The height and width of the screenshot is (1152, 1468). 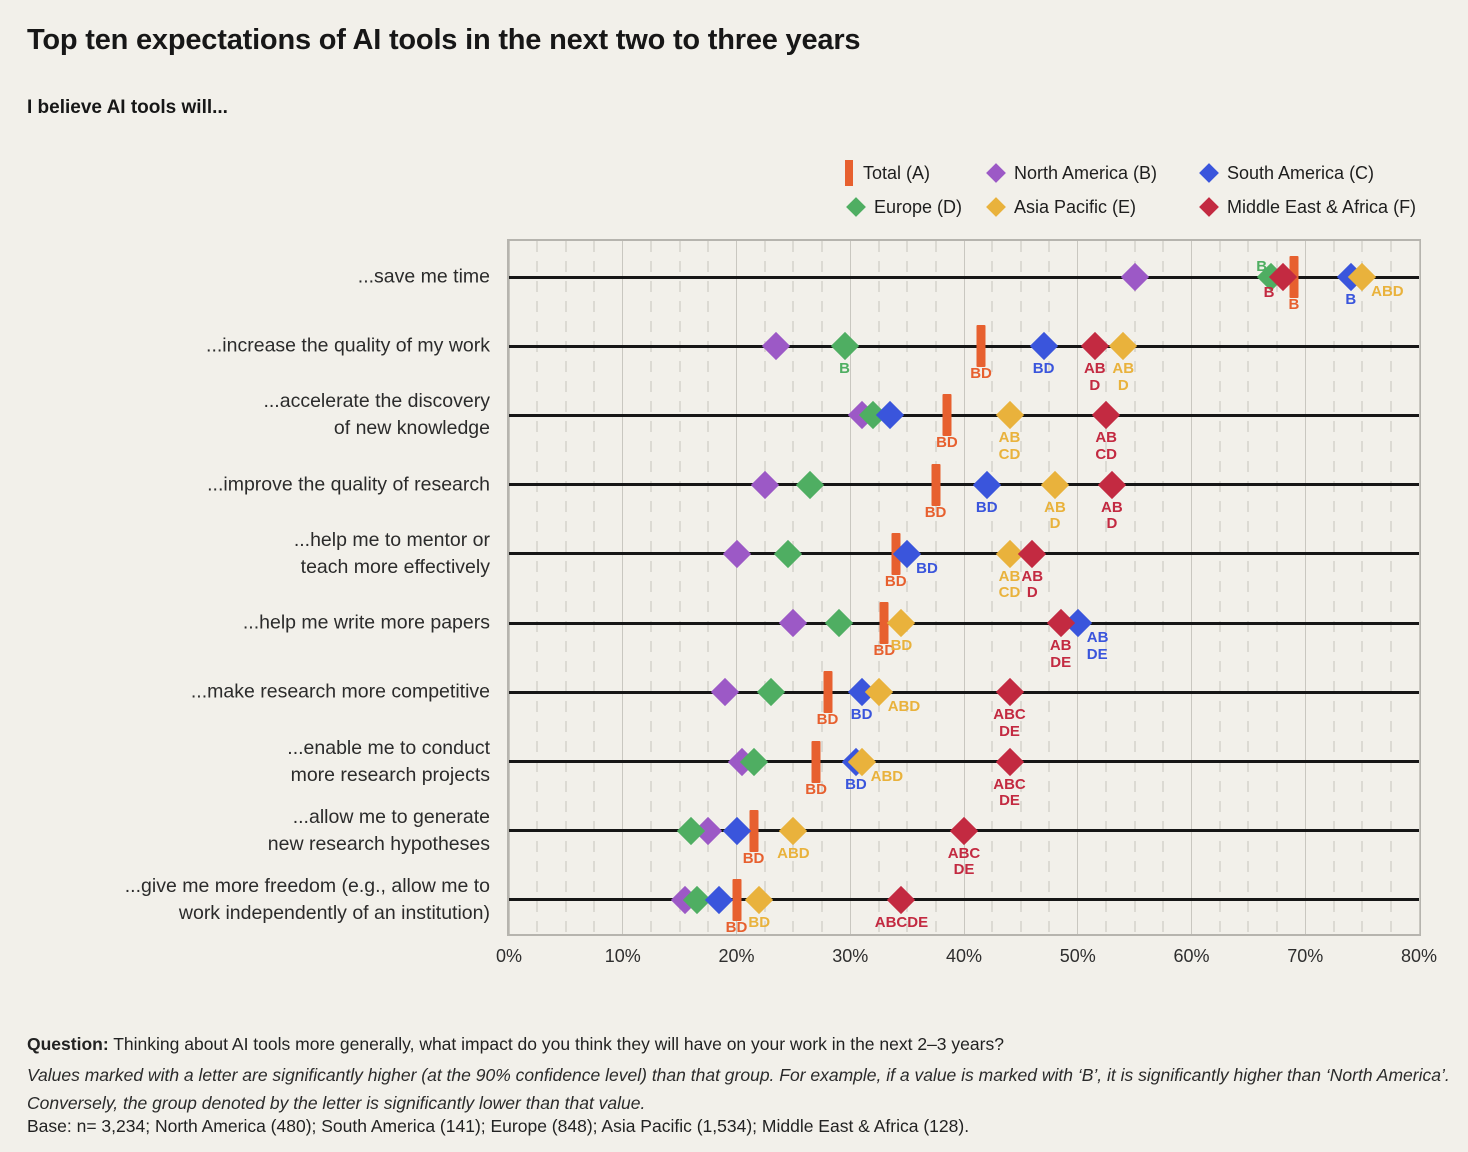 I want to click on mea-significance-label: ABC DE, so click(x=964, y=861).